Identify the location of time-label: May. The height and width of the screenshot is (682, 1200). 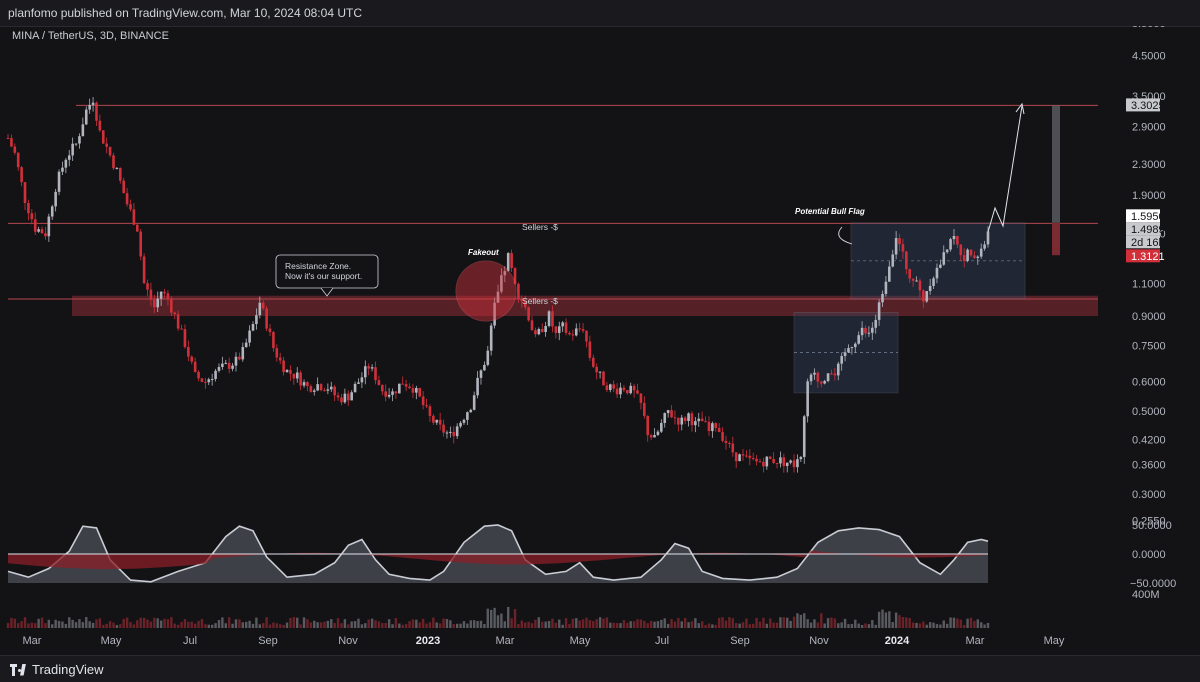
(1054, 641).